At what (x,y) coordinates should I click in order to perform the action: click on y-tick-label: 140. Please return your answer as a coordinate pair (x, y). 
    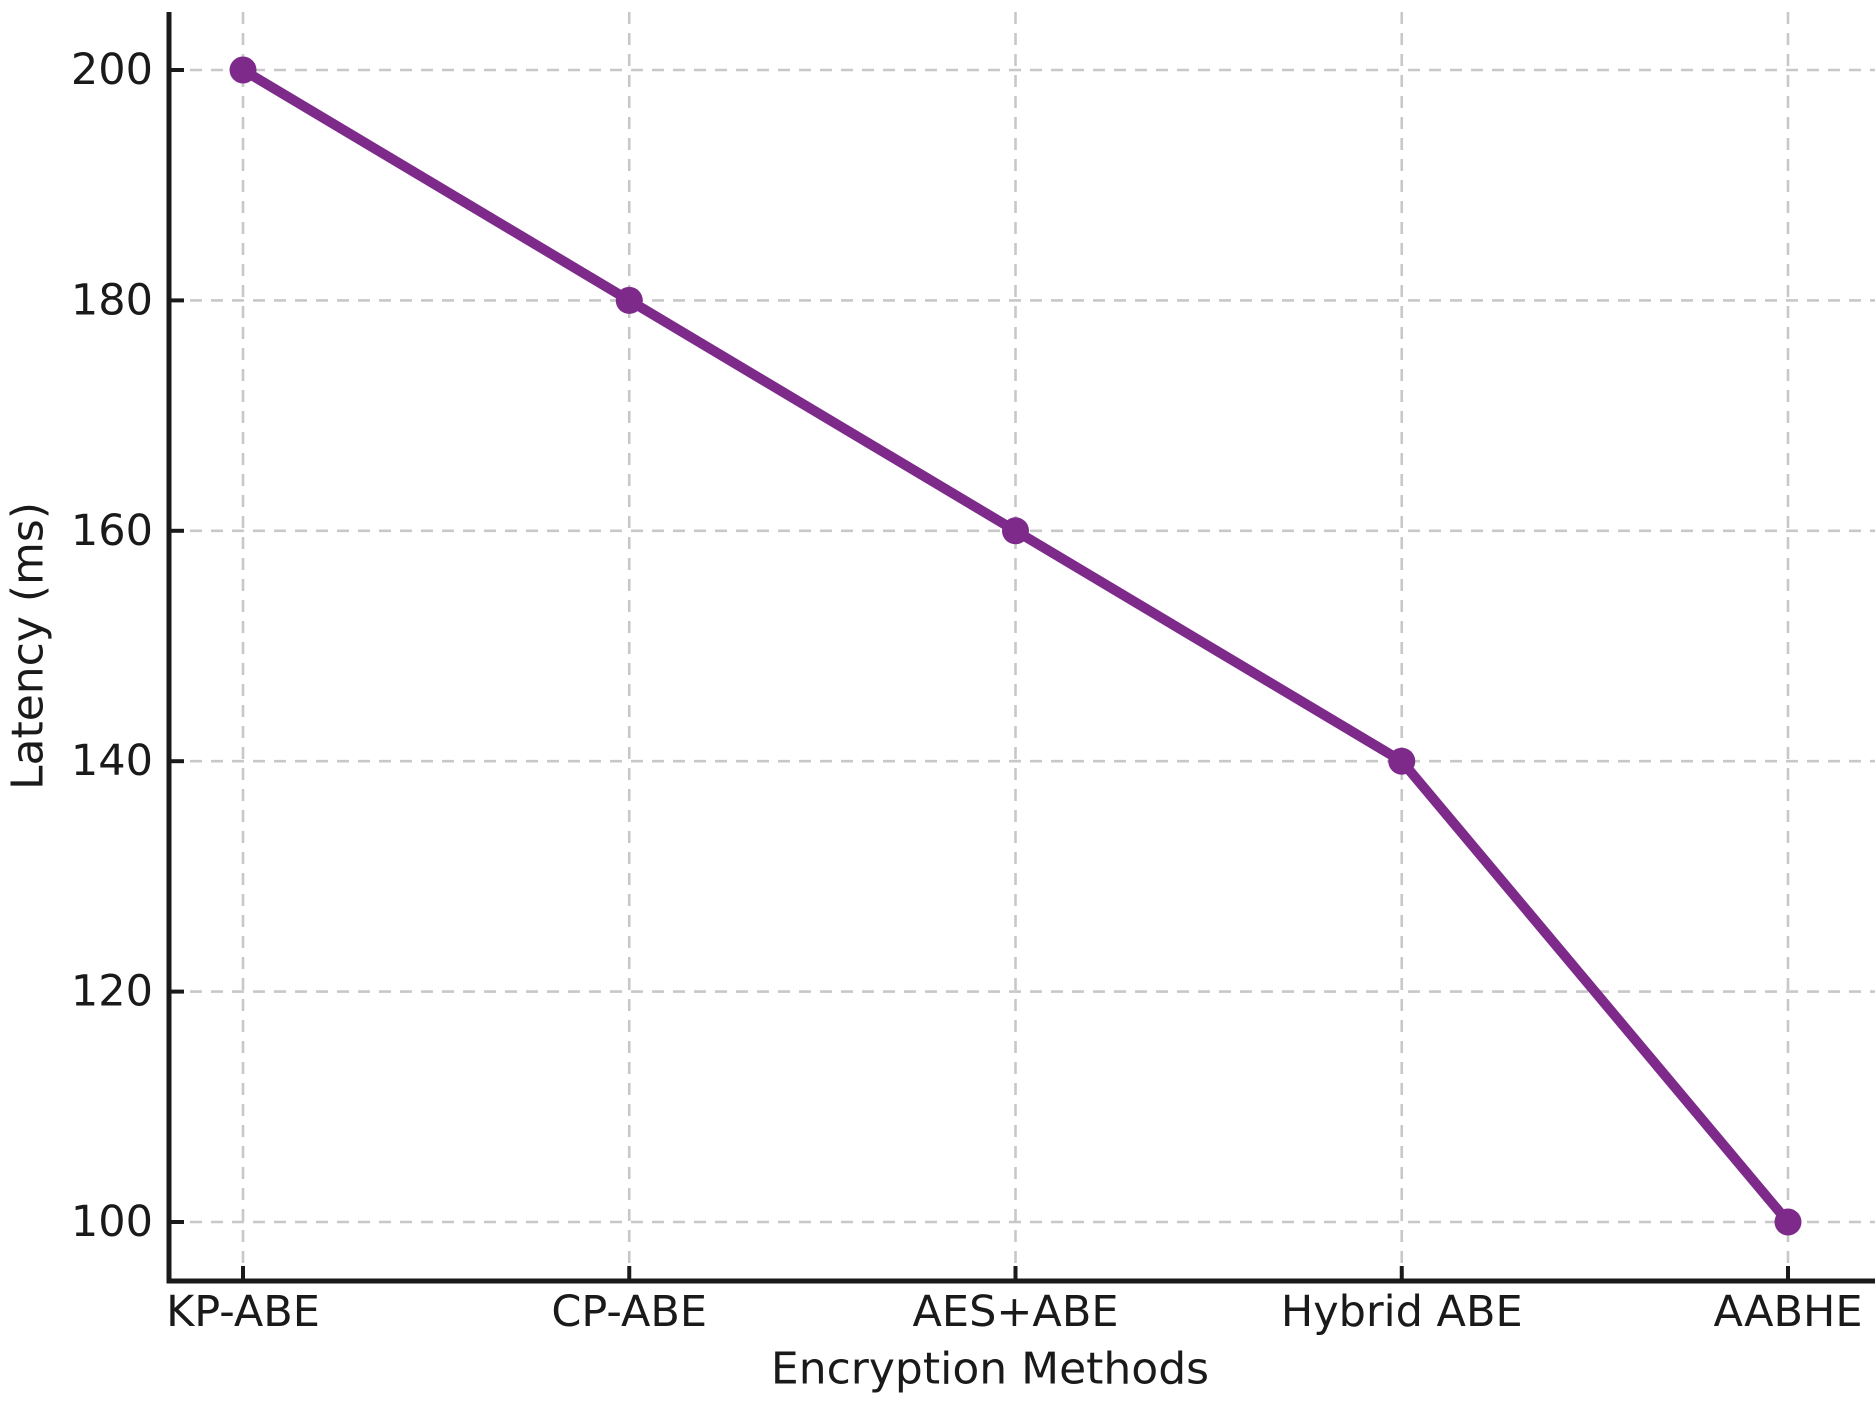
    Looking at the image, I should click on (112, 761).